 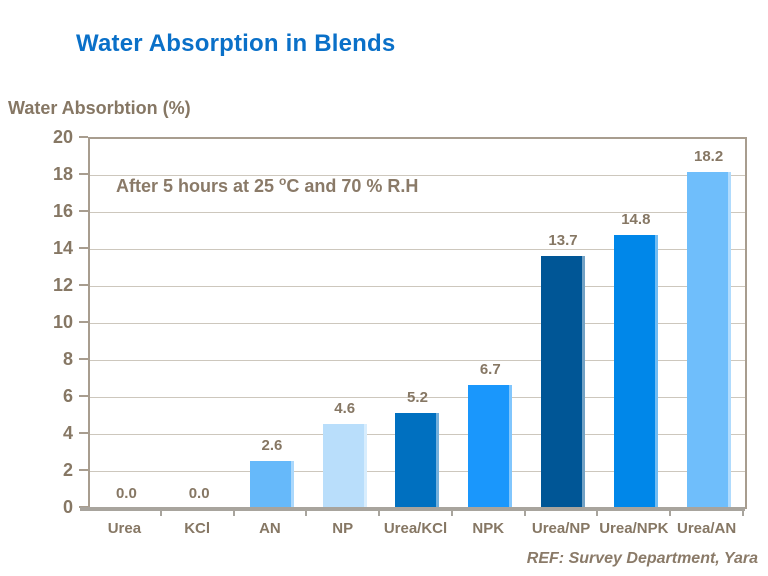 What do you see at coordinates (271, 484) in the screenshot?
I see `bar-AN` at bounding box center [271, 484].